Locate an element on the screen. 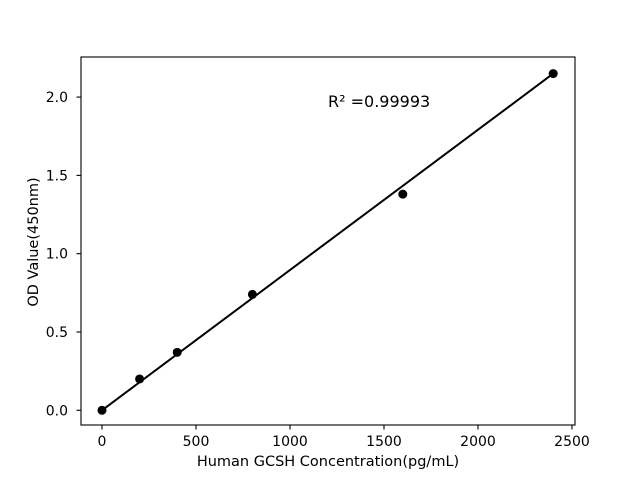  y-tick-label: 1.0 is located at coordinates (57, 255).